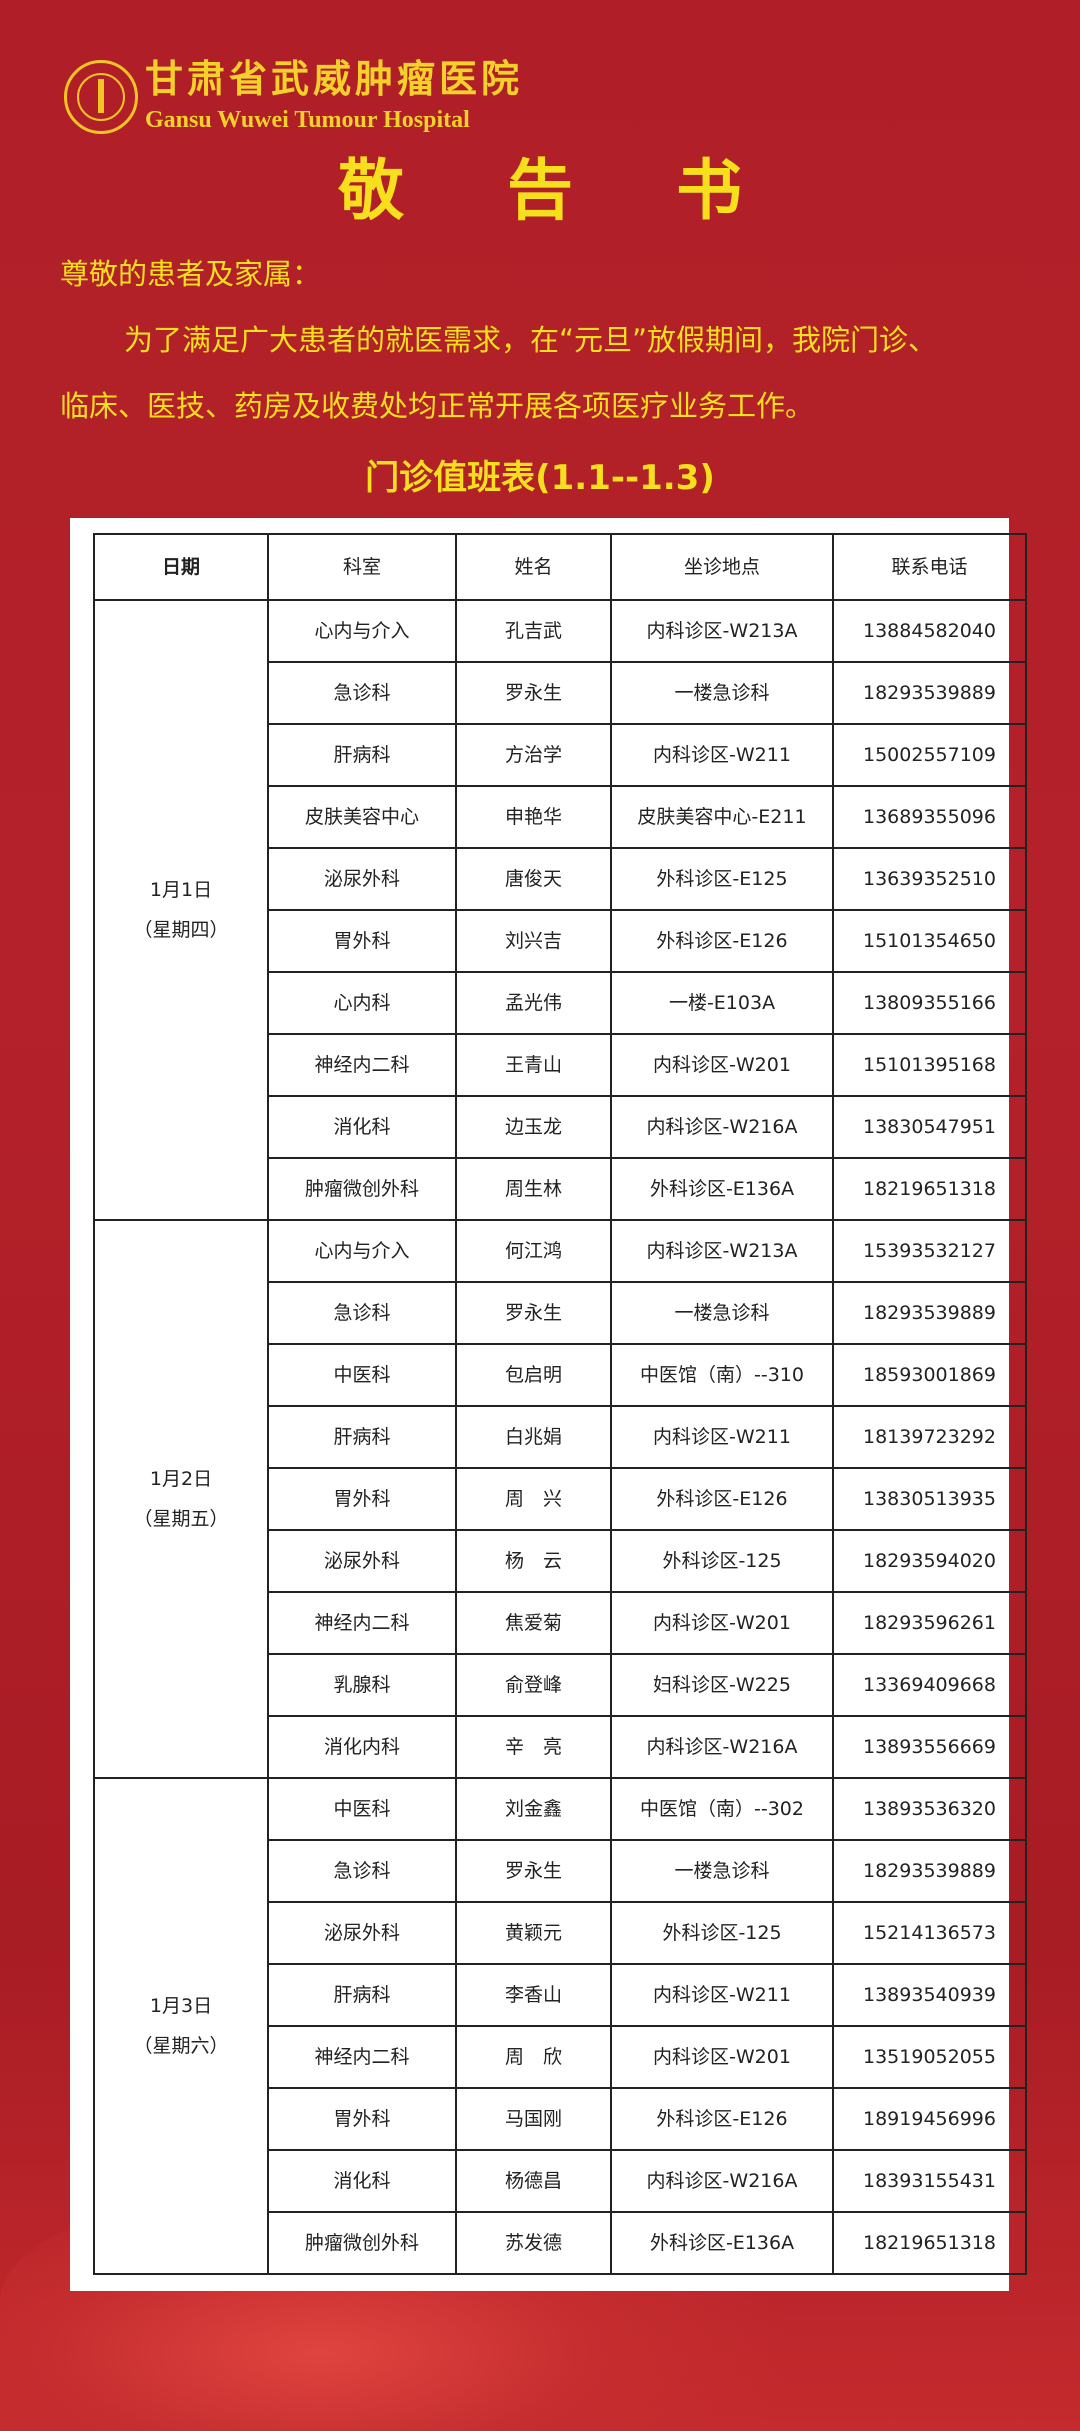  Describe the element at coordinates (533, 941) in the screenshot. I see `name-cell: 刘兴吉` at that location.